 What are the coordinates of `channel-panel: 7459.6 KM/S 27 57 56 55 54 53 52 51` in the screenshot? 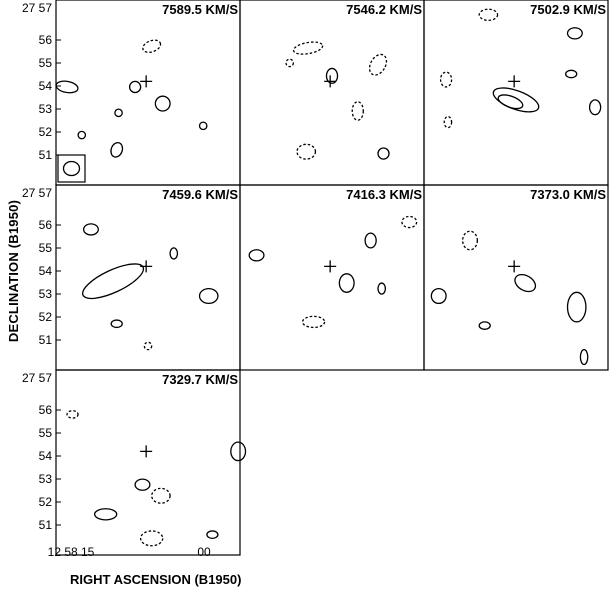 It's located at (131, 277).